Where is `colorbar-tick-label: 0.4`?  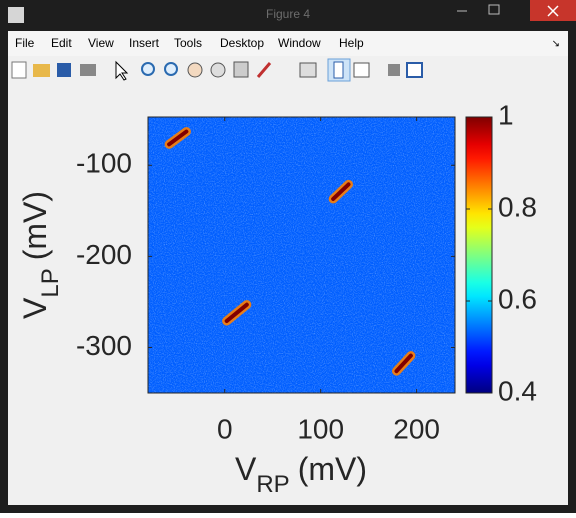
colorbar-tick-label: 0.4 is located at coordinates (517, 390).